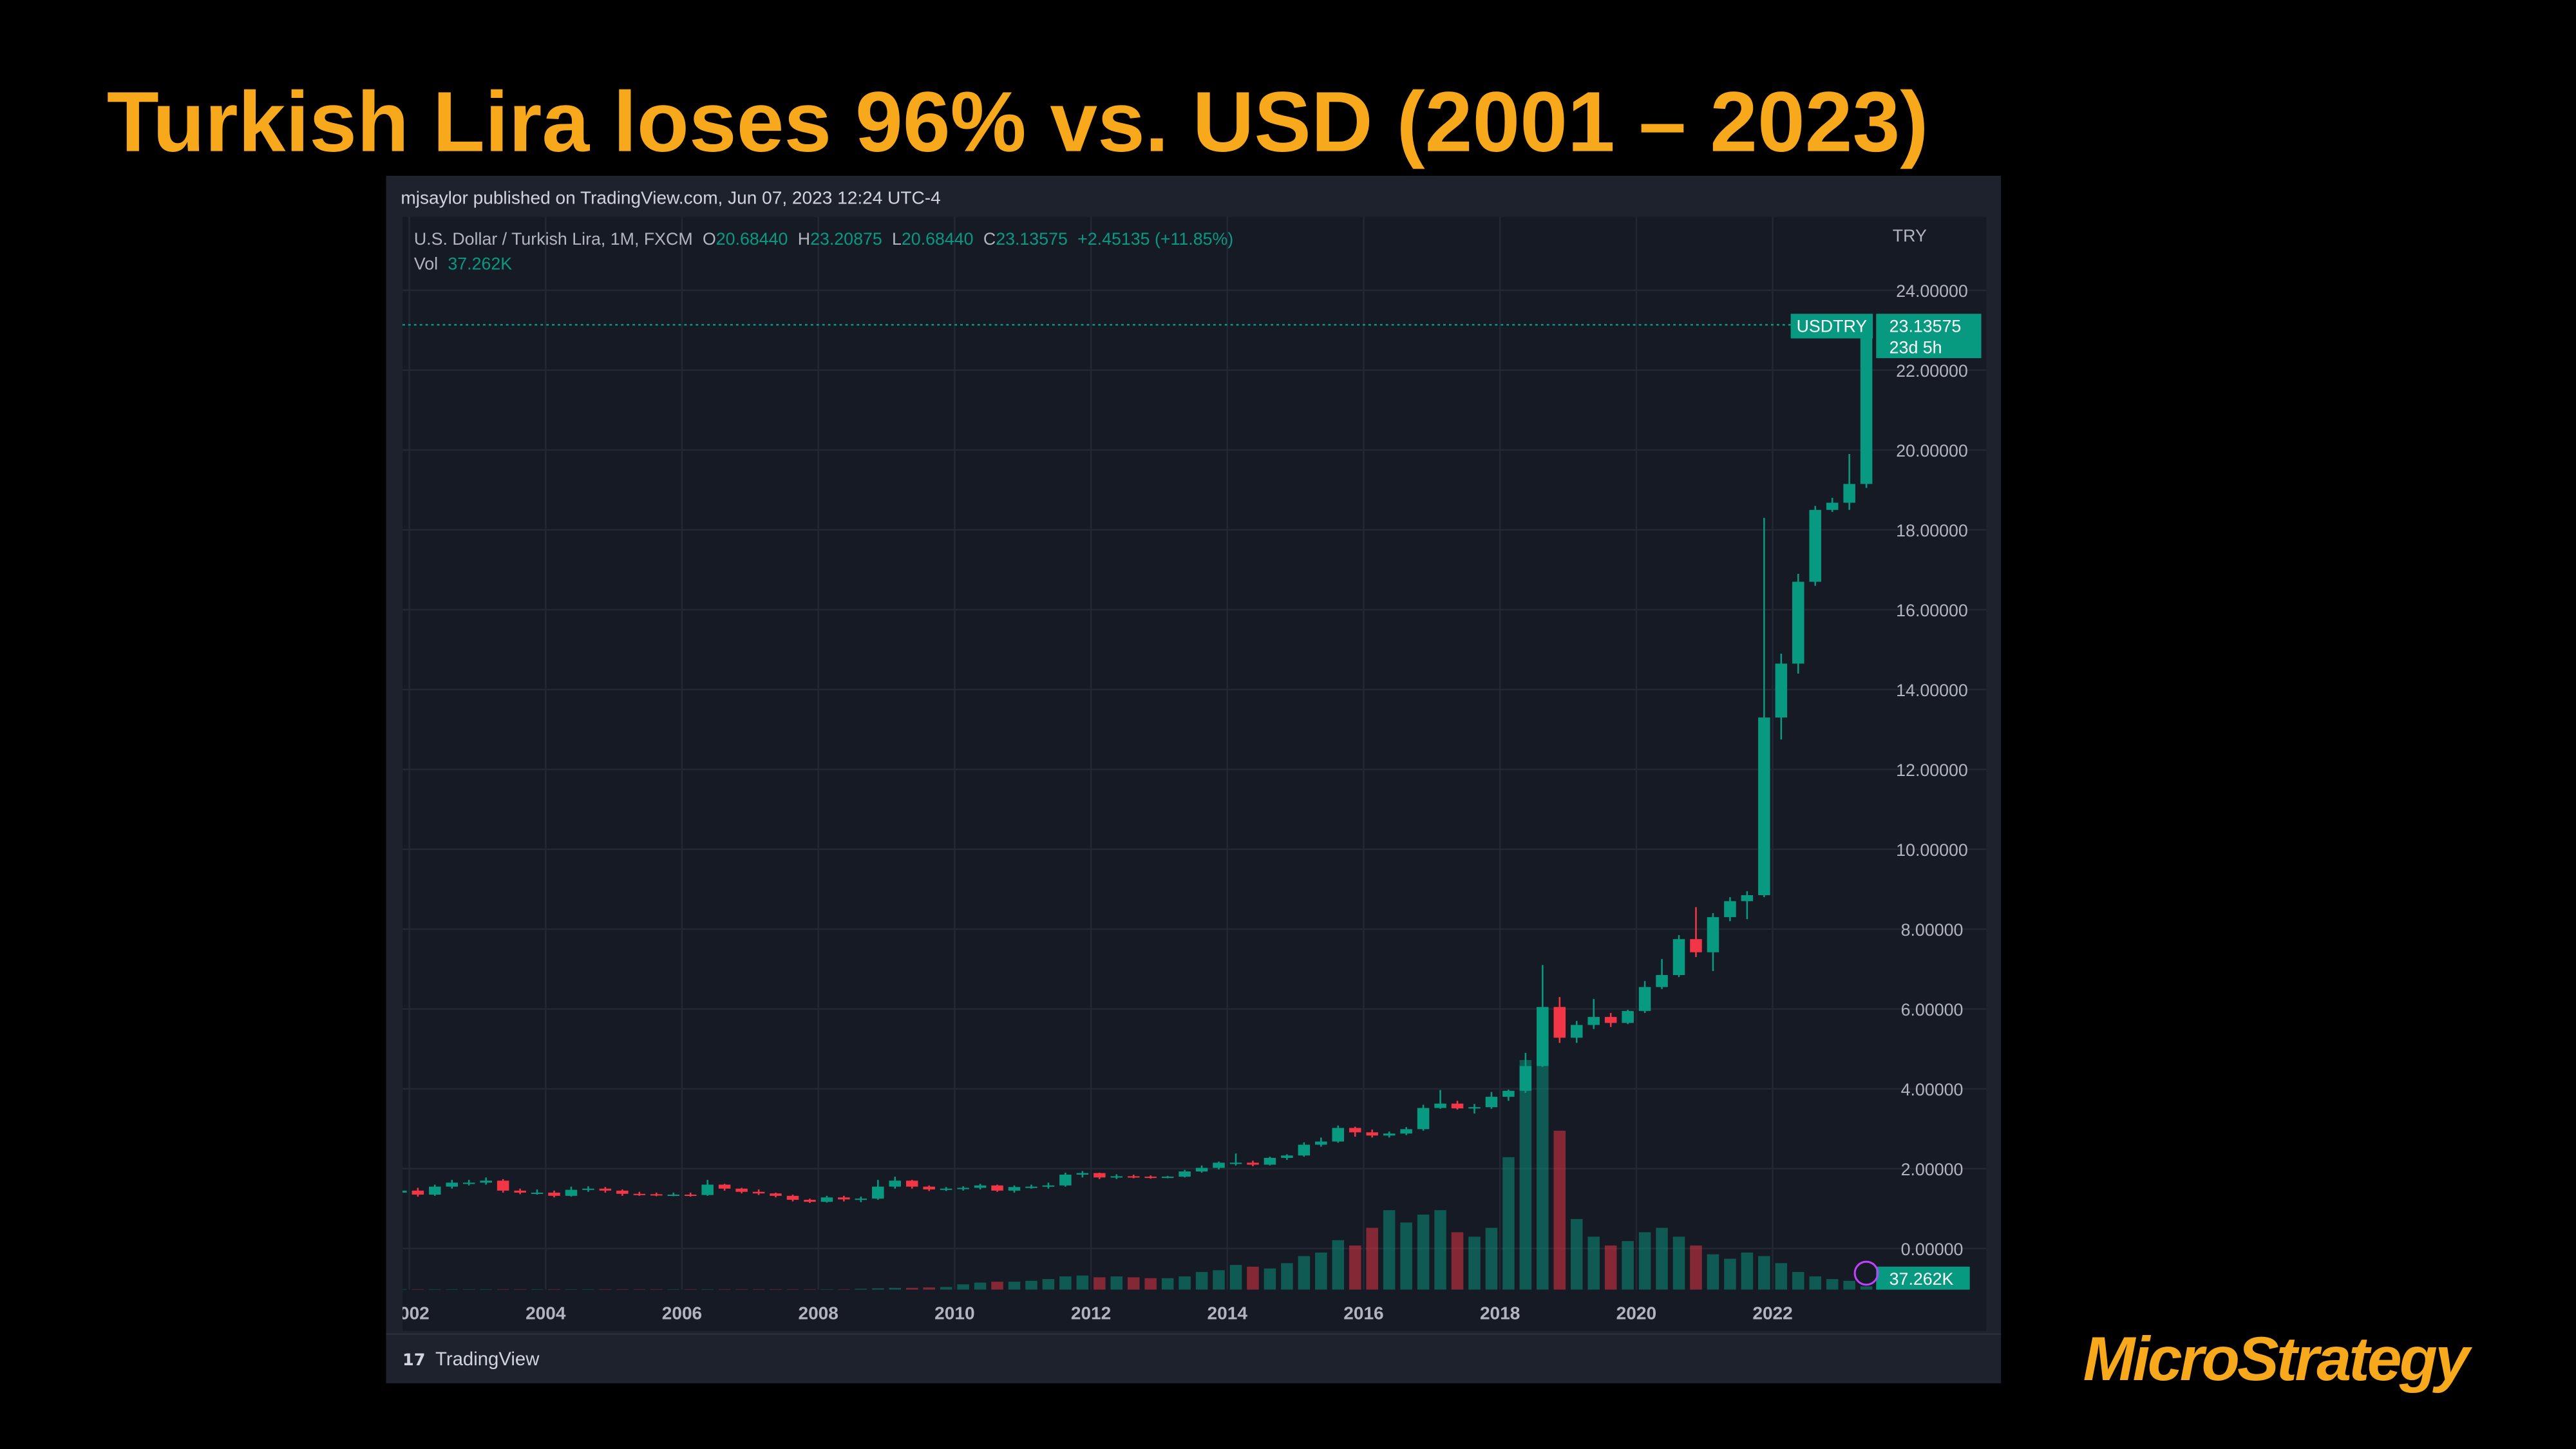 Image resolution: width=2576 pixels, height=1449 pixels. Describe the element at coordinates (1228, 1313) in the screenshot. I see `x-tick-label: 2014` at that location.